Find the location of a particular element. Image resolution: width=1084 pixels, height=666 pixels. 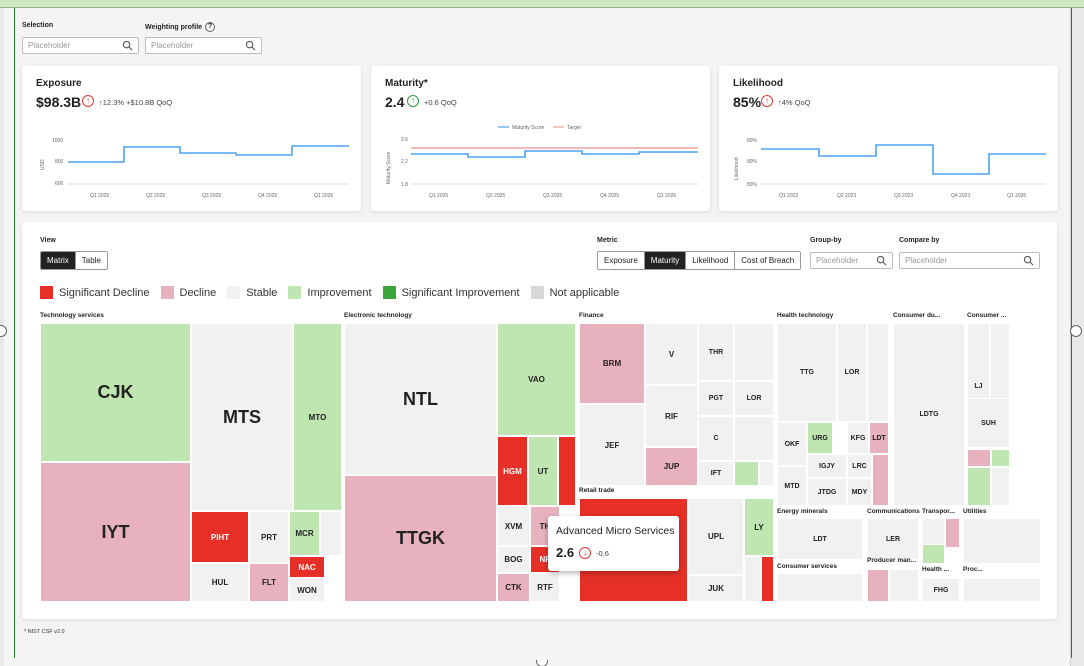

treemap-tile: C is located at coordinates (716, 438).